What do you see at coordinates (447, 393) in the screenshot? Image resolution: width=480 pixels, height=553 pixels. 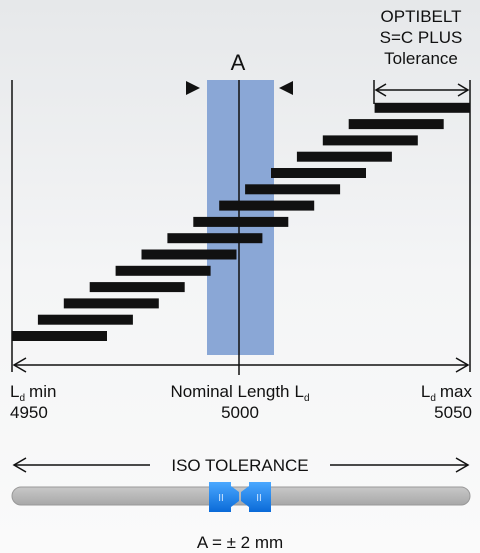 I see `max-label: Ld max` at bounding box center [447, 393].